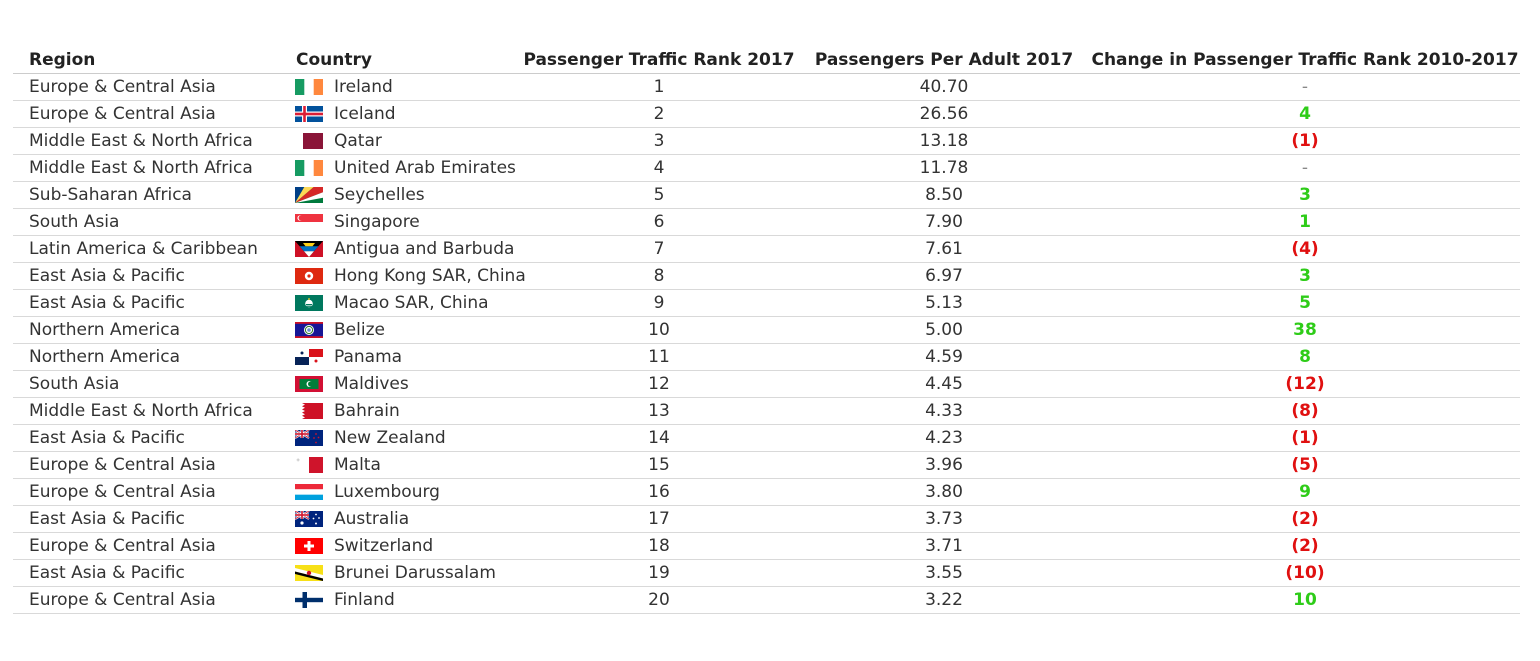 The height and width of the screenshot is (661, 1540). What do you see at coordinates (659, 573) in the screenshot?
I see `rank-cell: 19` at bounding box center [659, 573].